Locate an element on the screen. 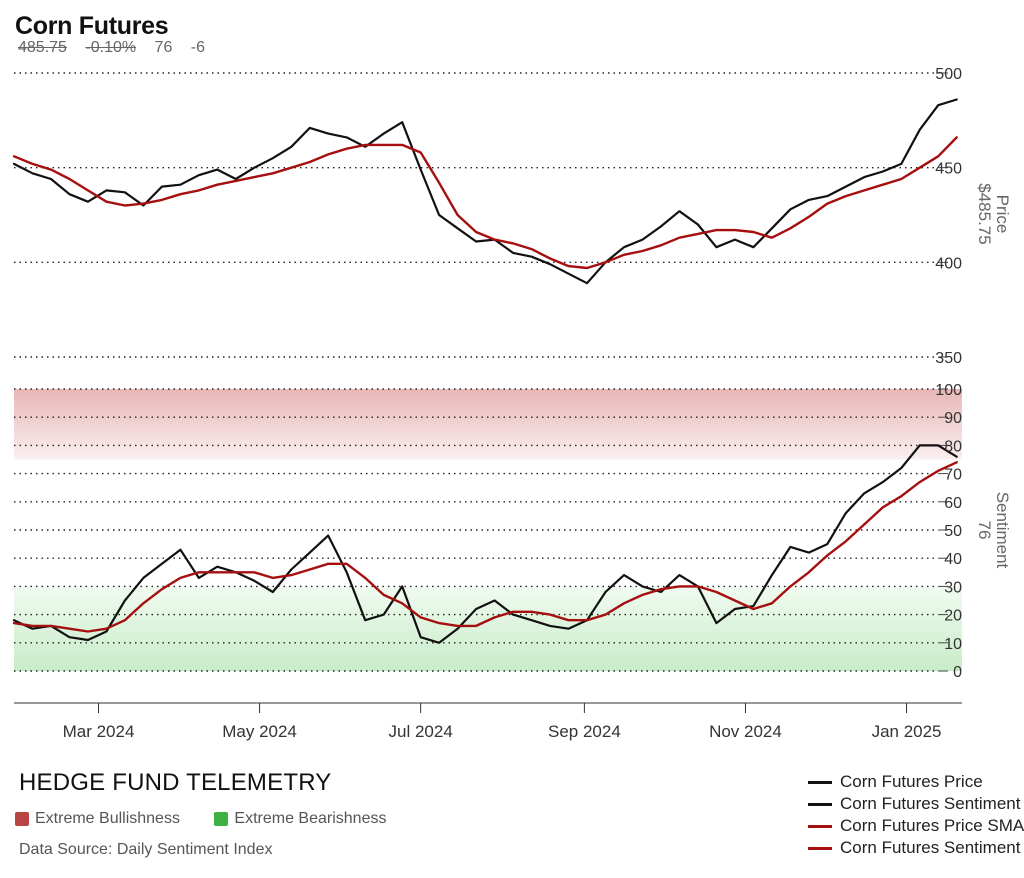 This screenshot has width=1024, height=878. zone-legend-bearish: Extreme Bearishness is located at coordinates (300, 819).